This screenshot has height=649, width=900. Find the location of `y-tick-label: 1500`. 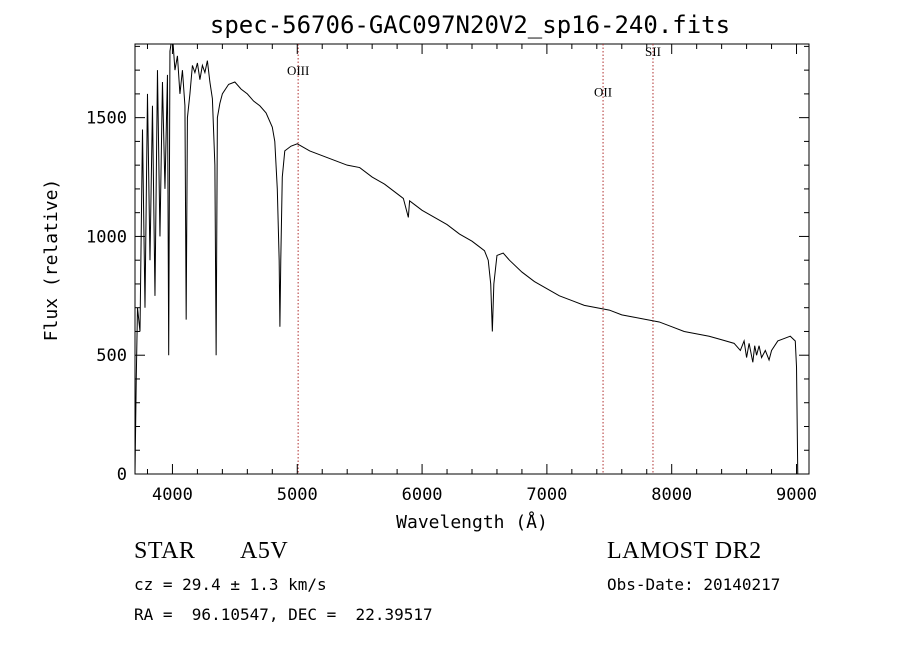

y-tick-label: 1500 is located at coordinates (106, 119).